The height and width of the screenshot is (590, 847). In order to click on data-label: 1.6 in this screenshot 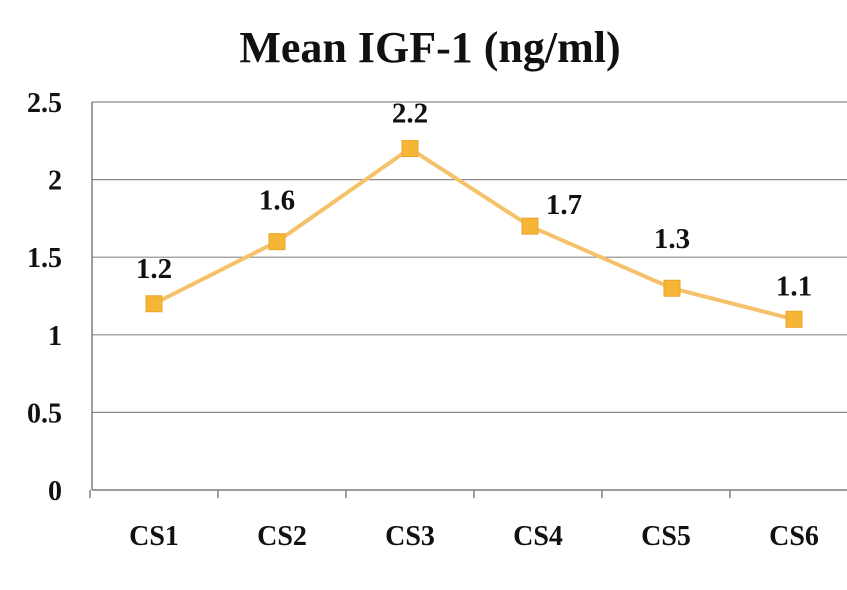, I will do `click(277, 201)`.